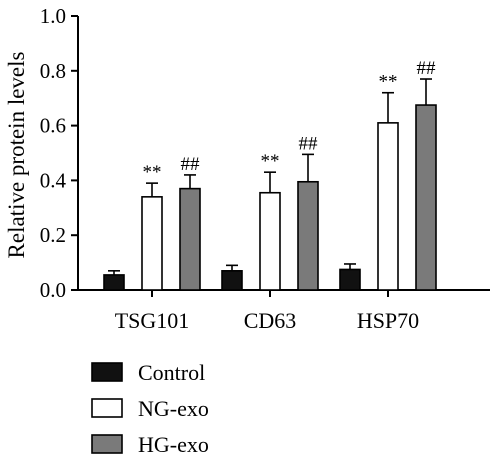  What do you see at coordinates (270, 320) in the screenshot?
I see `category-label: CD63` at bounding box center [270, 320].